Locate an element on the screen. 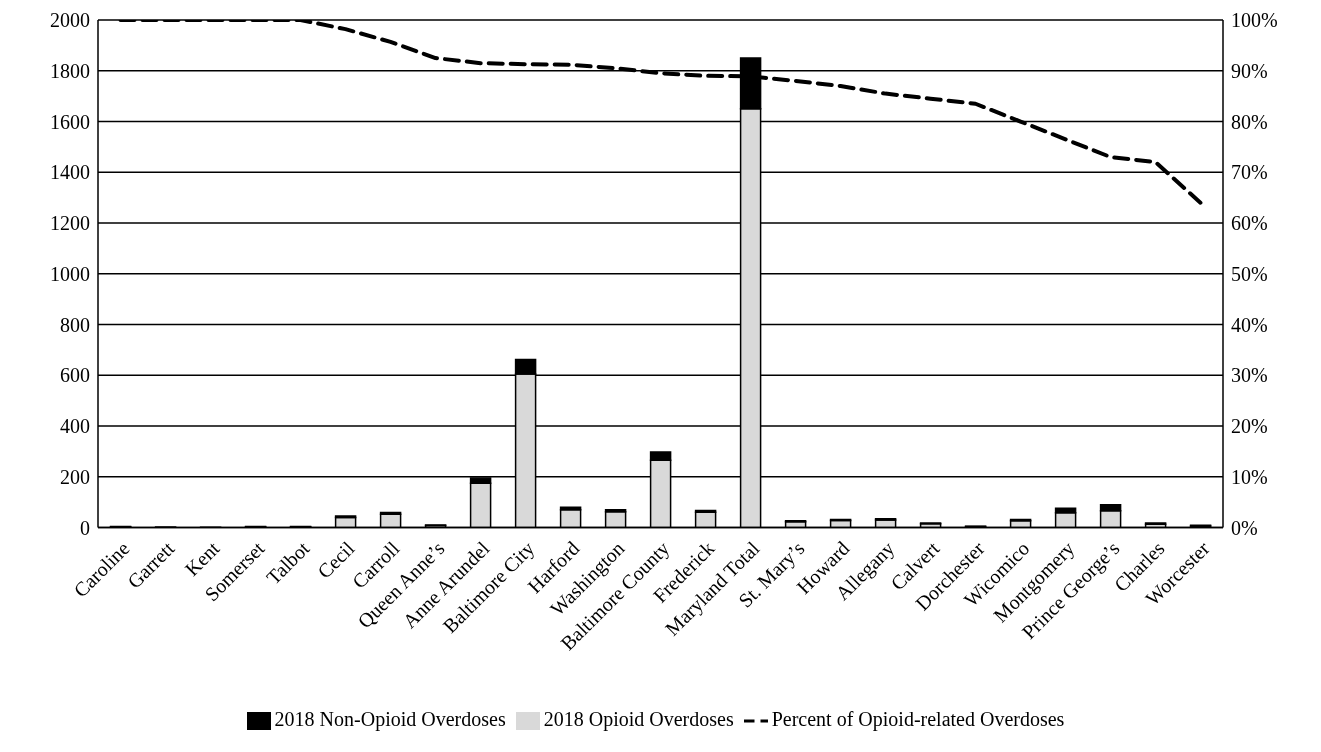 The width and height of the screenshot is (1321, 752). y-tick-label: 400 is located at coordinates (75, 426).